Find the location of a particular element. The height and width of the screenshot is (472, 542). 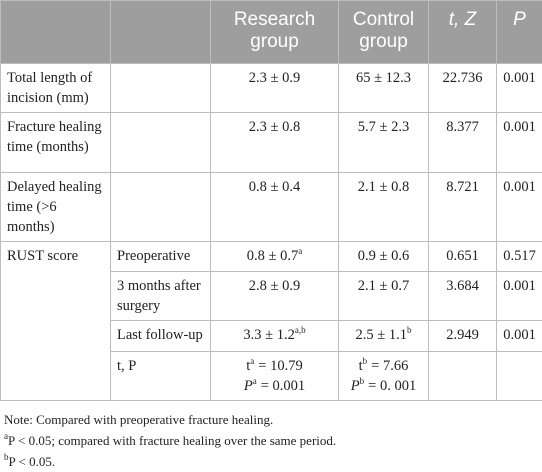

note: bP < 0.05. is located at coordinates (271, 461).